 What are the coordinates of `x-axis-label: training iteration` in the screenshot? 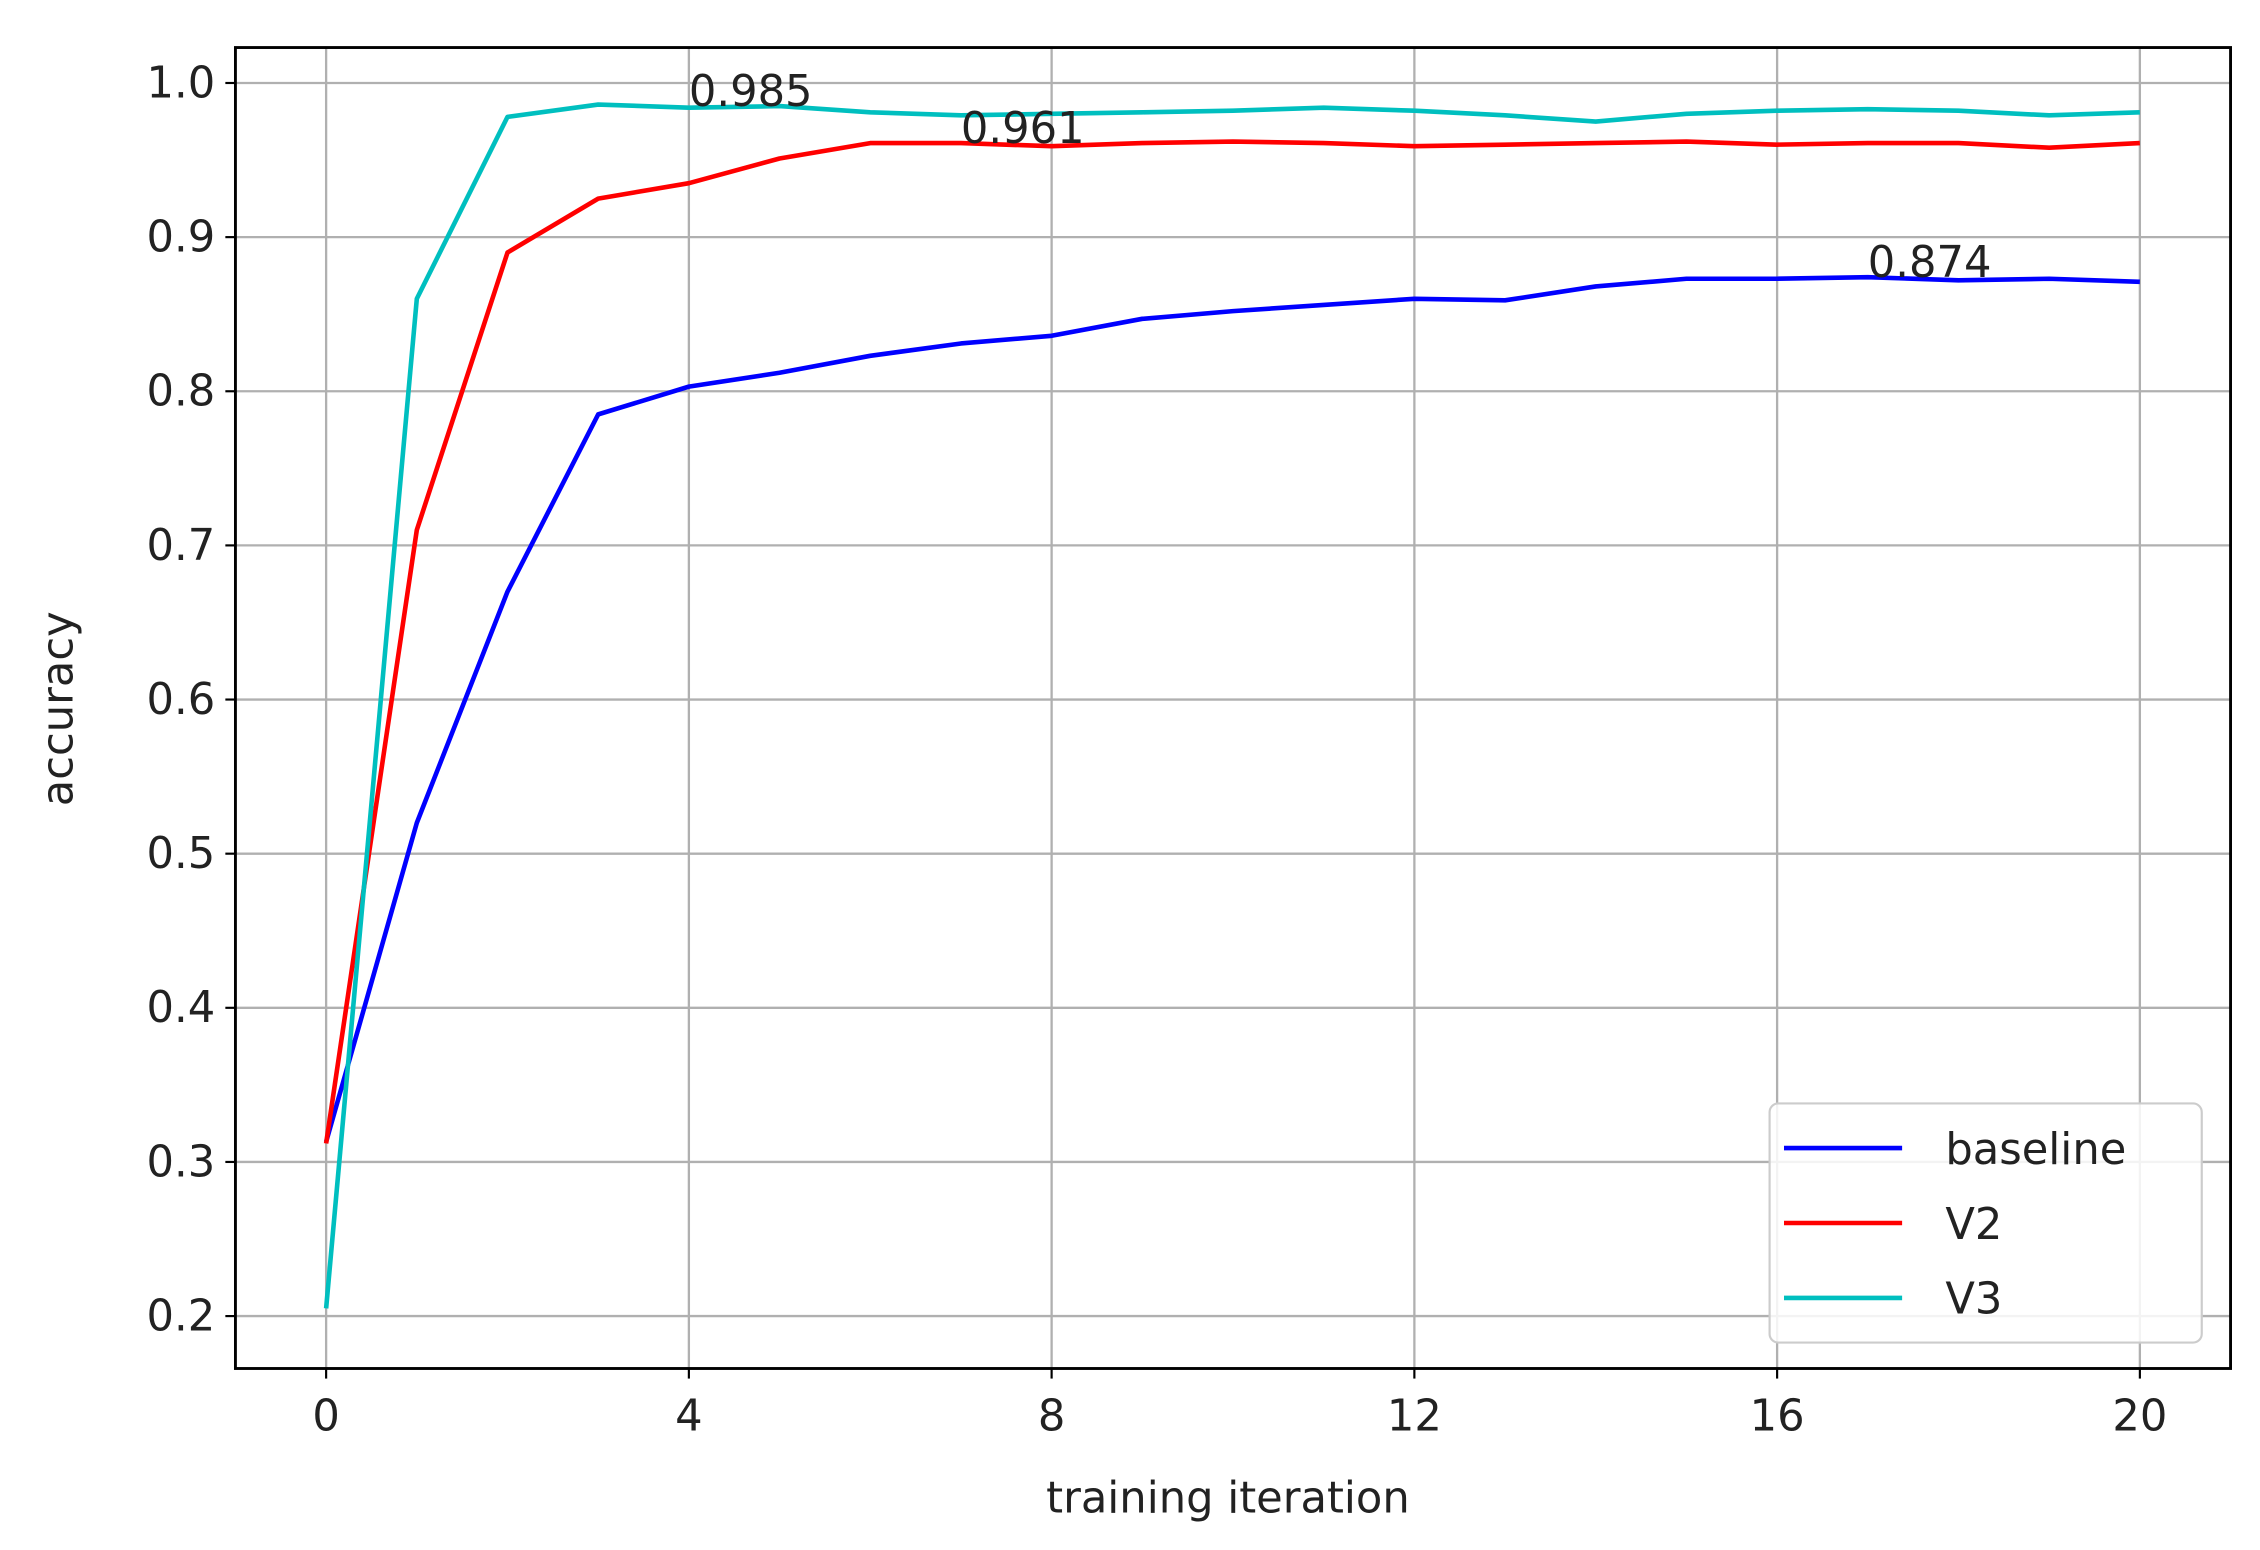 It's located at (1228, 1499).